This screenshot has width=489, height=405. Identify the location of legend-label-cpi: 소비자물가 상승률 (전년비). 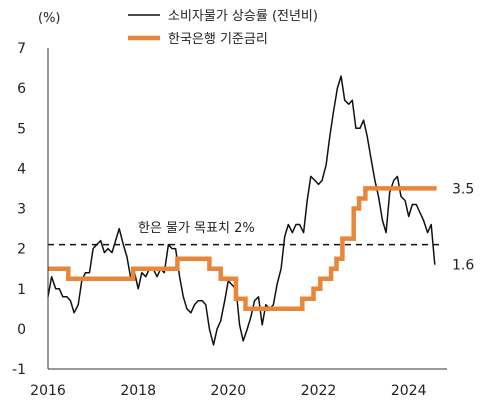
(243, 16).